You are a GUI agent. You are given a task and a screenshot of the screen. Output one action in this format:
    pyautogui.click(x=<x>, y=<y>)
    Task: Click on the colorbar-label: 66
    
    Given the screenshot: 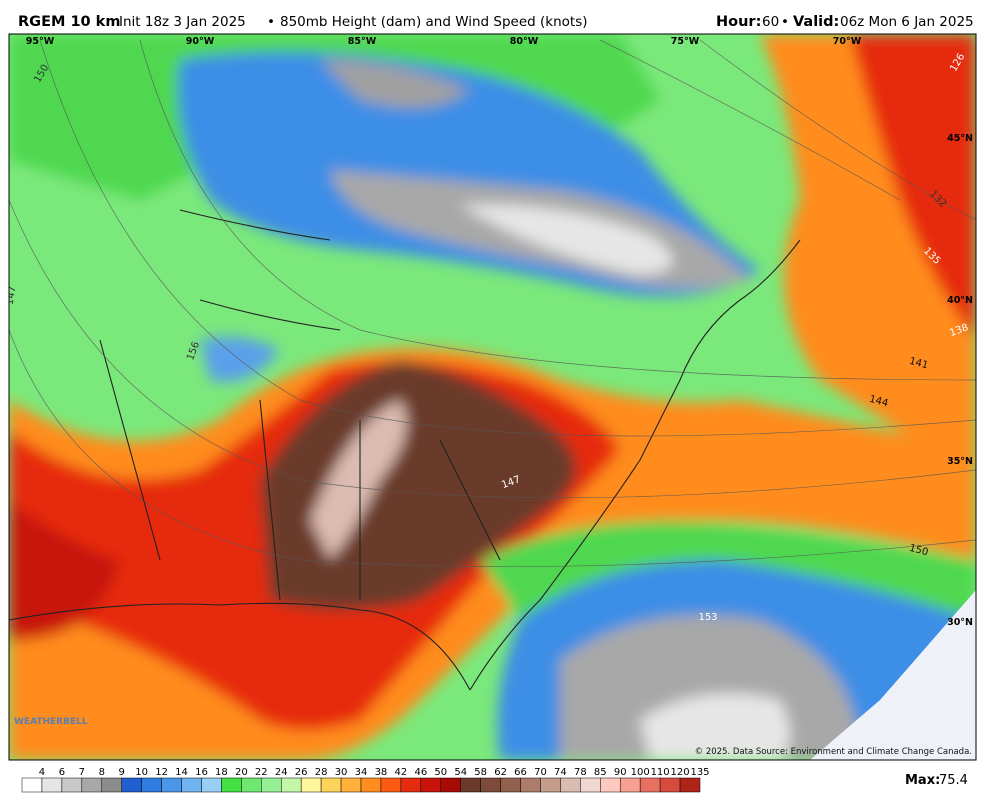 What is the action you would take?
    pyautogui.click(x=520, y=772)
    